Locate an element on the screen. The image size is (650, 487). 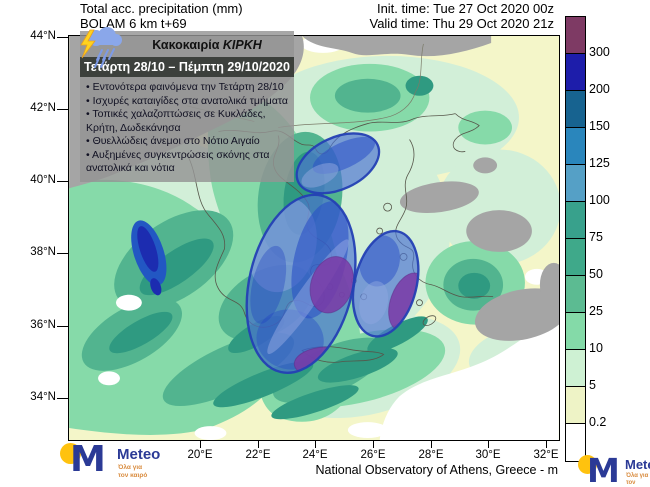
legend-label: 5 is located at coordinates (592, 385).